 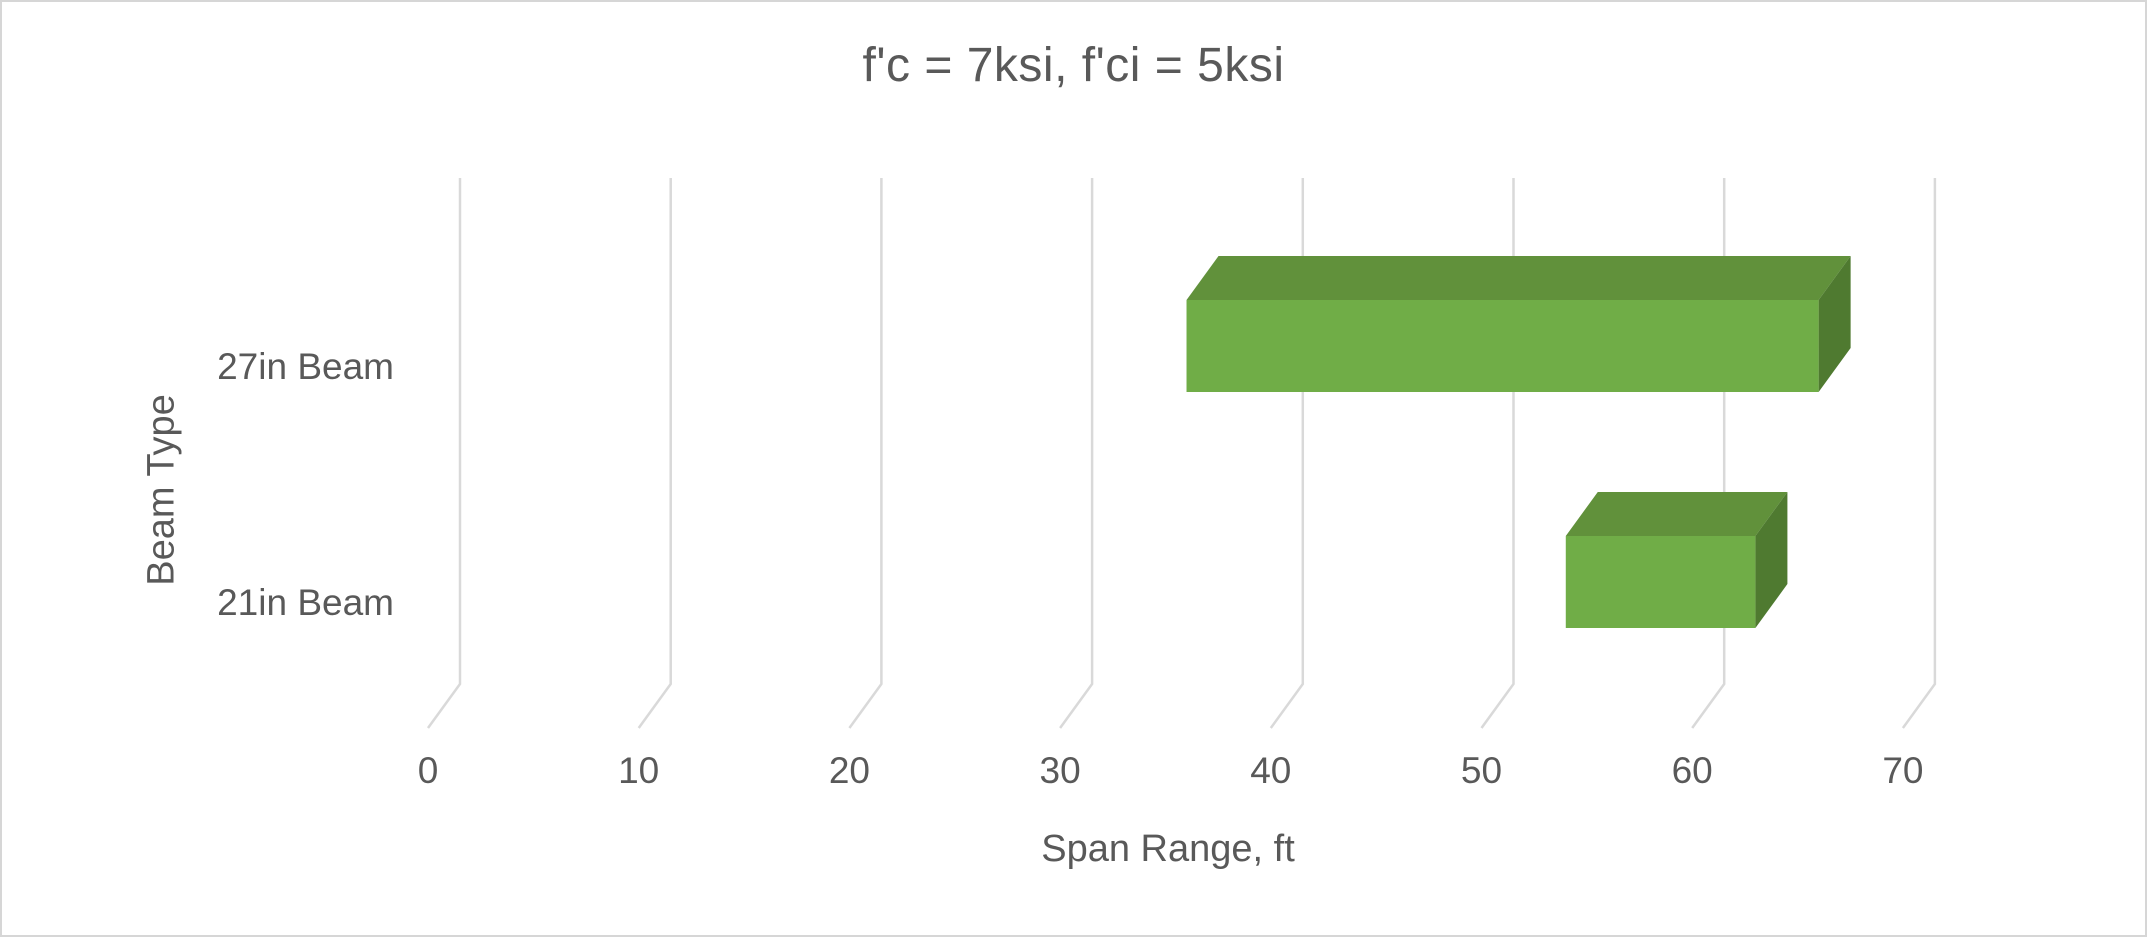 I want to click on chart-title: f'c = 7ksi, f'ci = 5ksi, so click(x=1073, y=65).